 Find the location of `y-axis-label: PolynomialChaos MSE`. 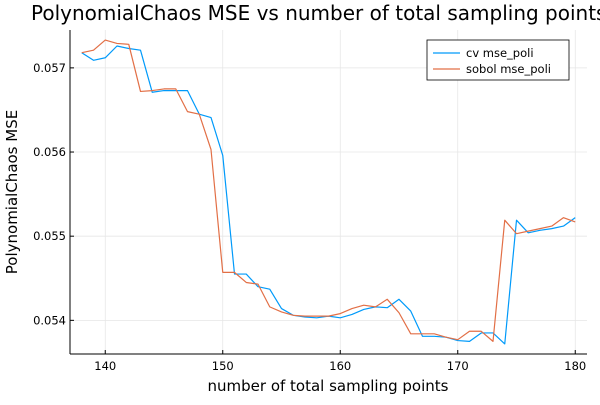

y-axis-label: PolynomialChaos MSE is located at coordinates (12, 192).